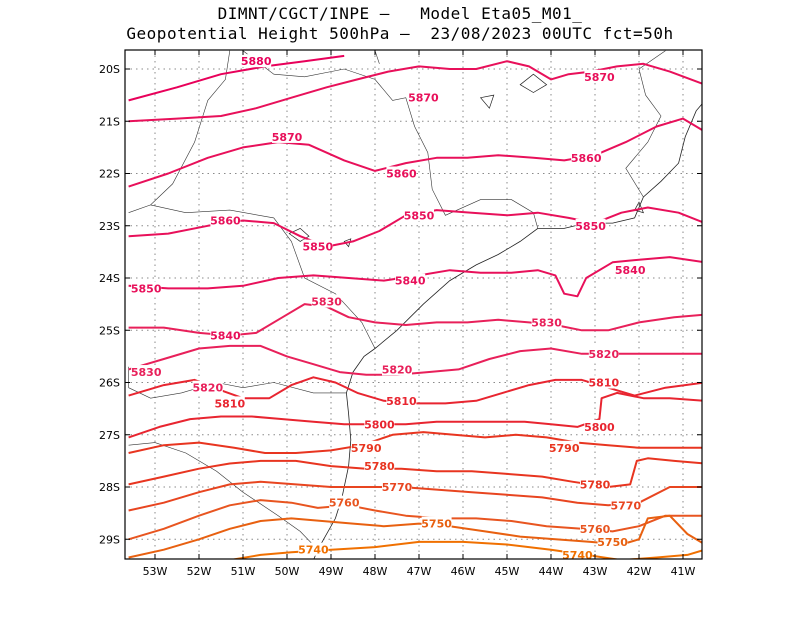 Image resolution: width=800 pixels, height=618 pixels. I want to click on contour-label-5740: 5740, so click(313, 550).